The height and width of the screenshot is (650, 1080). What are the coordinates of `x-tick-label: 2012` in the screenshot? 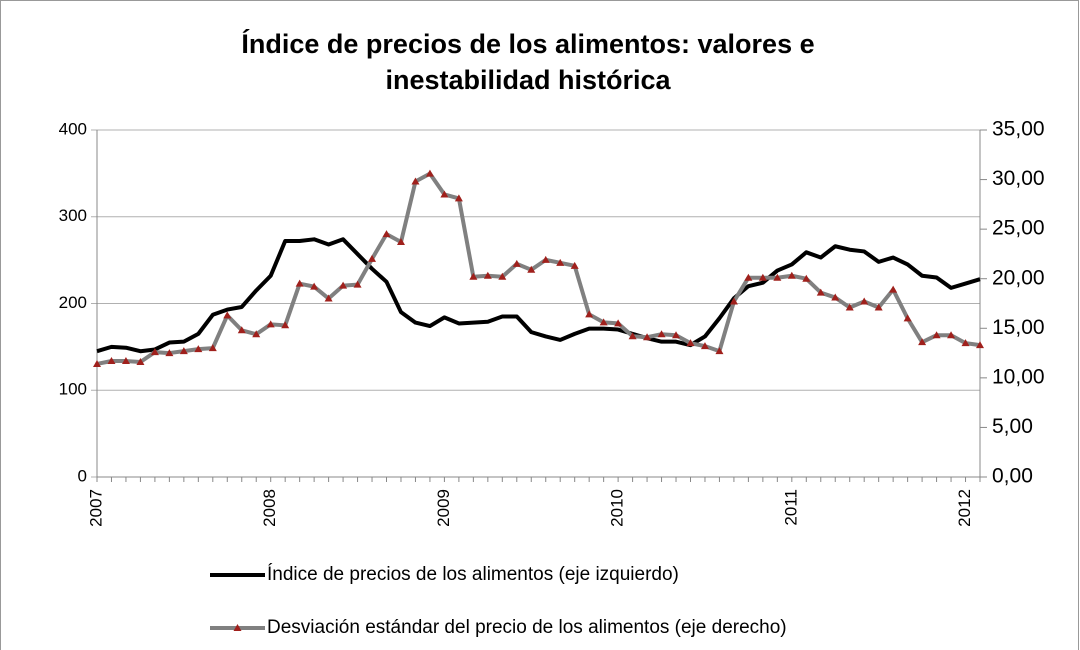 It's located at (964, 508).